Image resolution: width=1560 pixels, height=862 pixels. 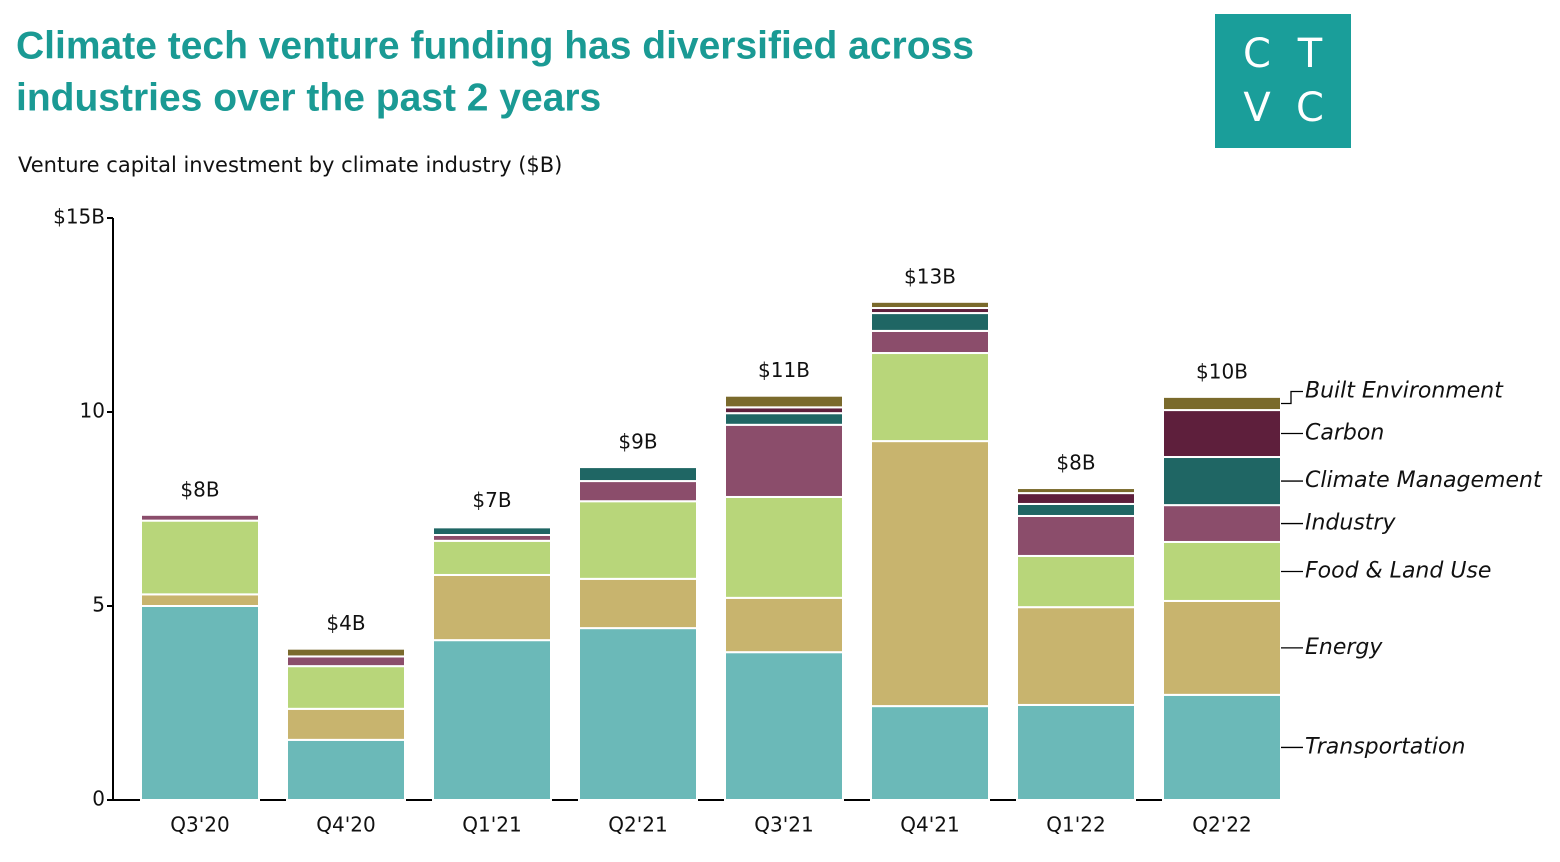 What do you see at coordinates (637, 825) in the screenshot?
I see `x-tick-label: Q2'21` at bounding box center [637, 825].